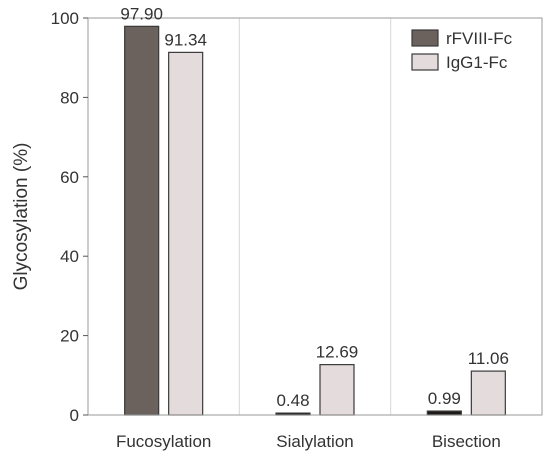 This screenshot has width=550, height=465. I want to click on x-tick-label: Fucosylation, so click(163, 441).